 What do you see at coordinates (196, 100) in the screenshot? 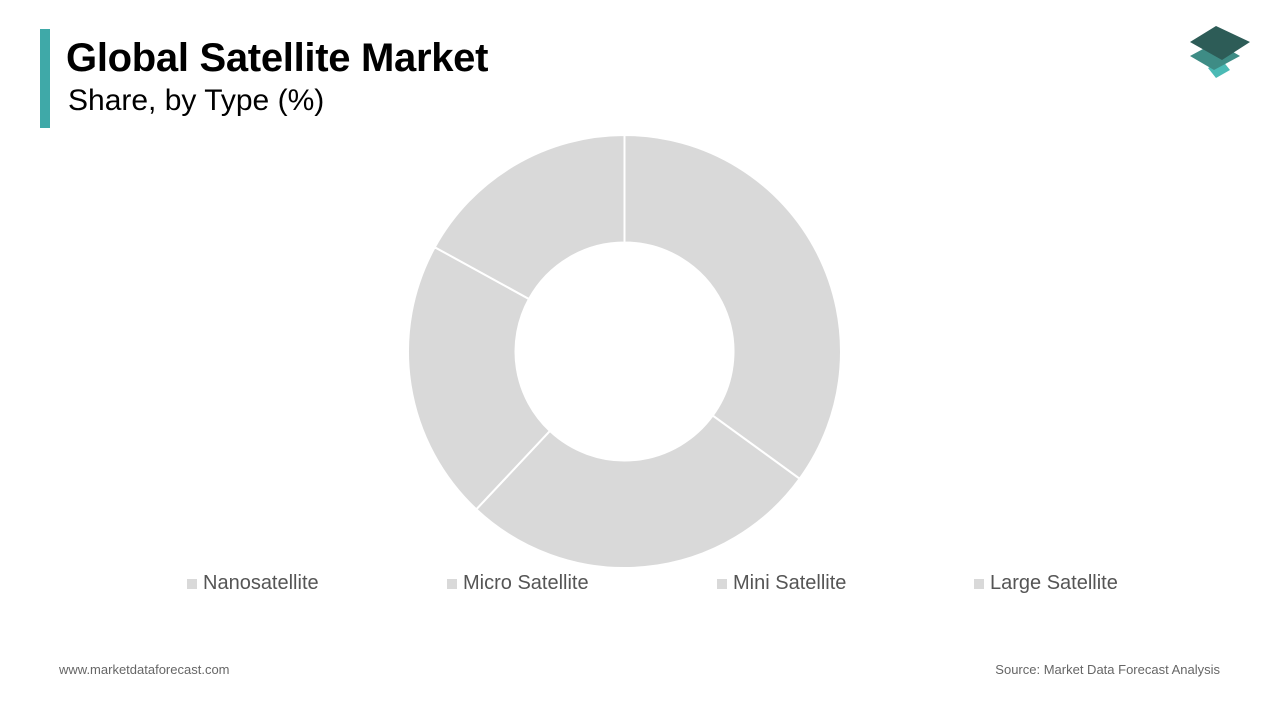
I see `page-subtitle: Share, by Type (%)` at bounding box center [196, 100].